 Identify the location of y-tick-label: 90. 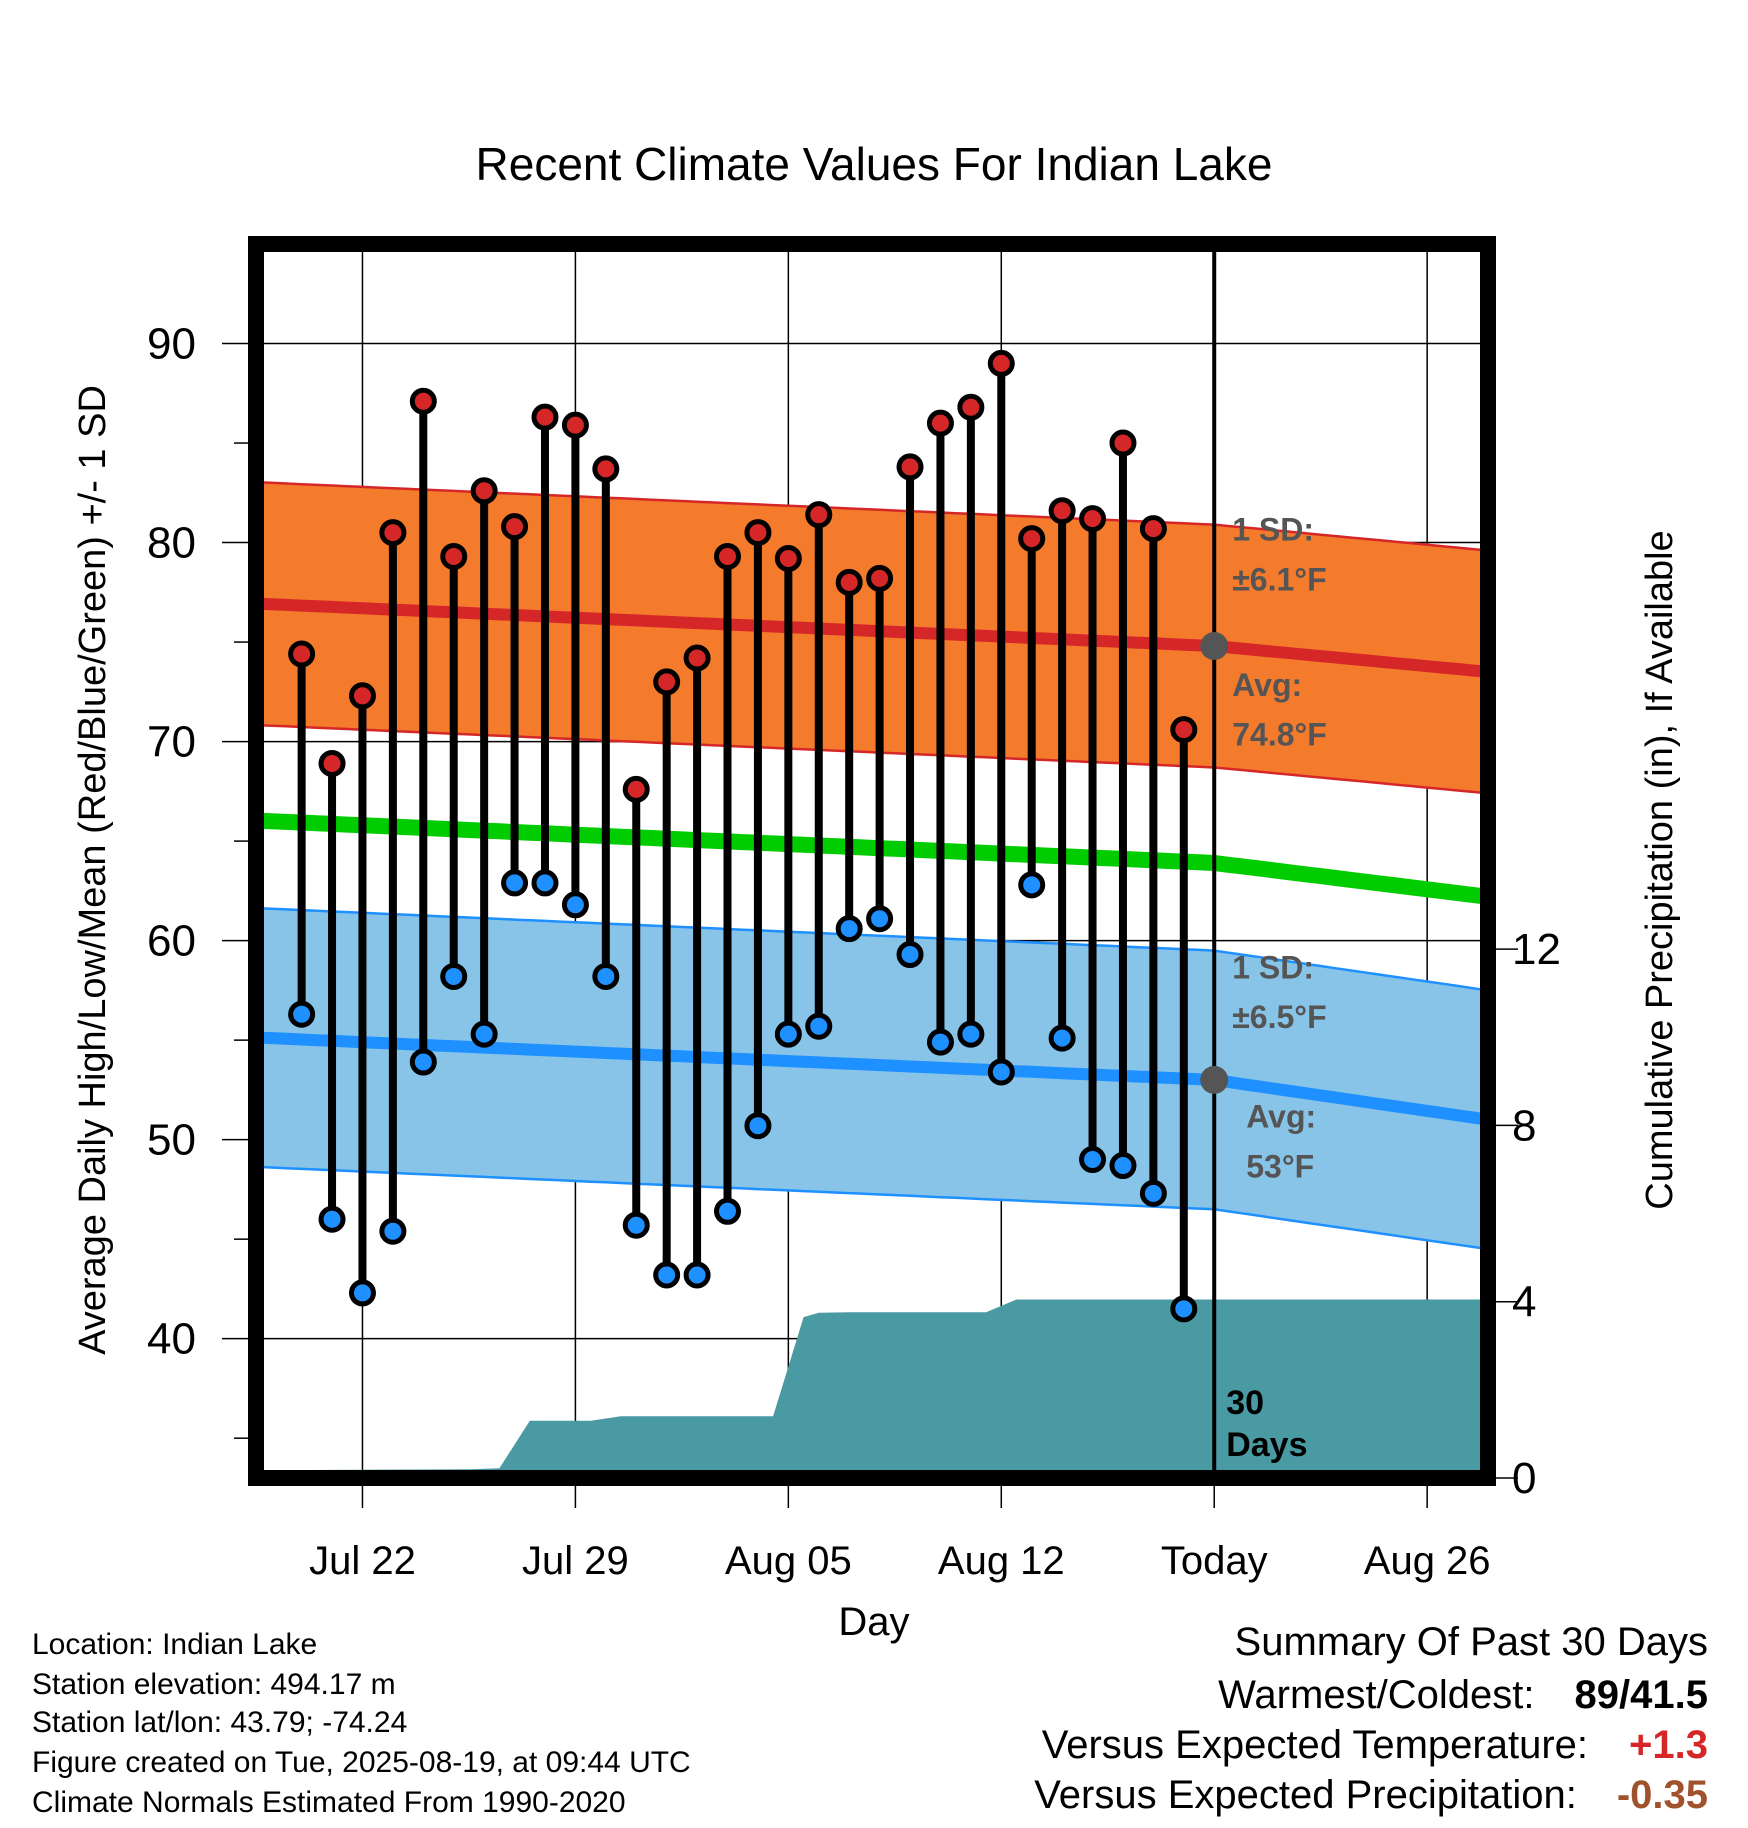
(171, 344).